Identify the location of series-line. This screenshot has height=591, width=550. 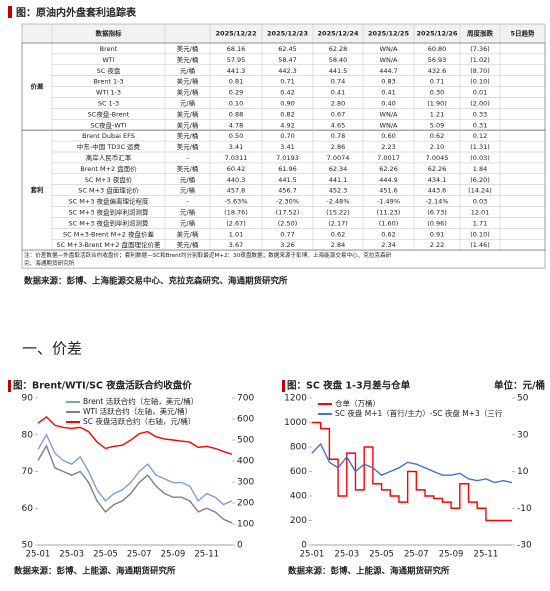
(135, 484).